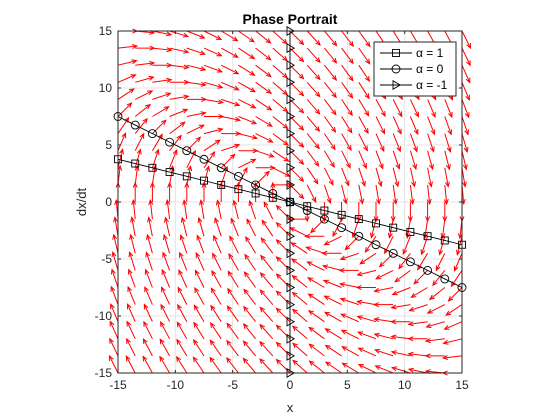 This screenshot has height=420, width=560. What do you see at coordinates (290, 385) in the screenshot?
I see `x-tick-label: 0` at bounding box center [290, 385].